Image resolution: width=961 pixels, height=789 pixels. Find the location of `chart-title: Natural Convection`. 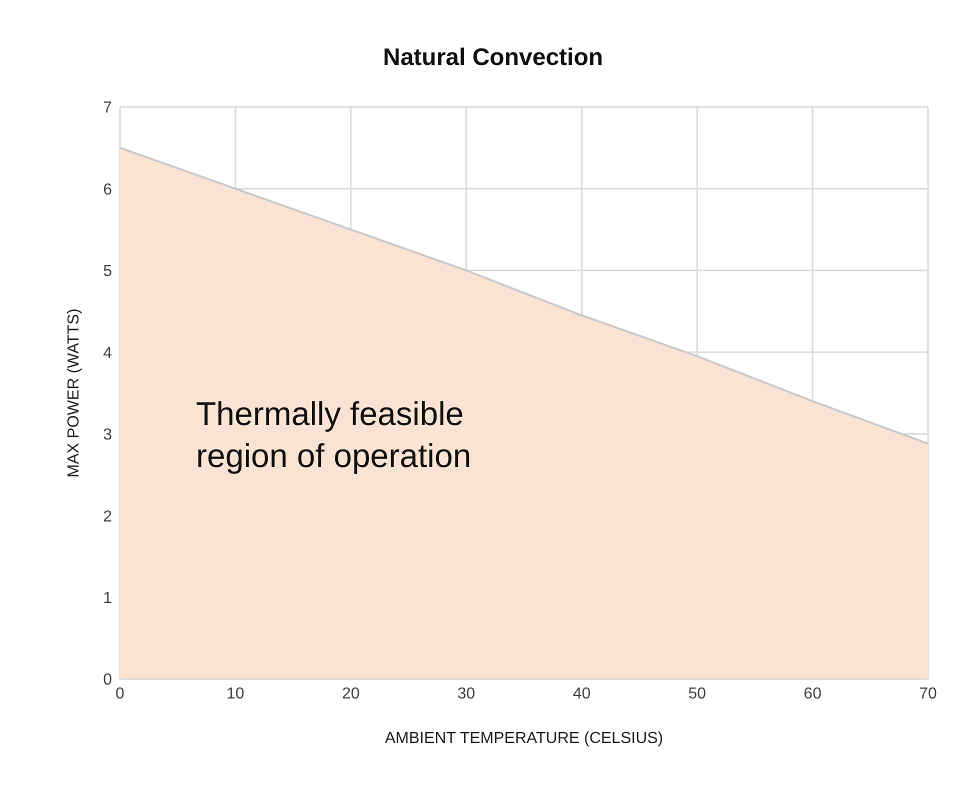

chart-title: Natural Convection is located at coordinates (493, 58).